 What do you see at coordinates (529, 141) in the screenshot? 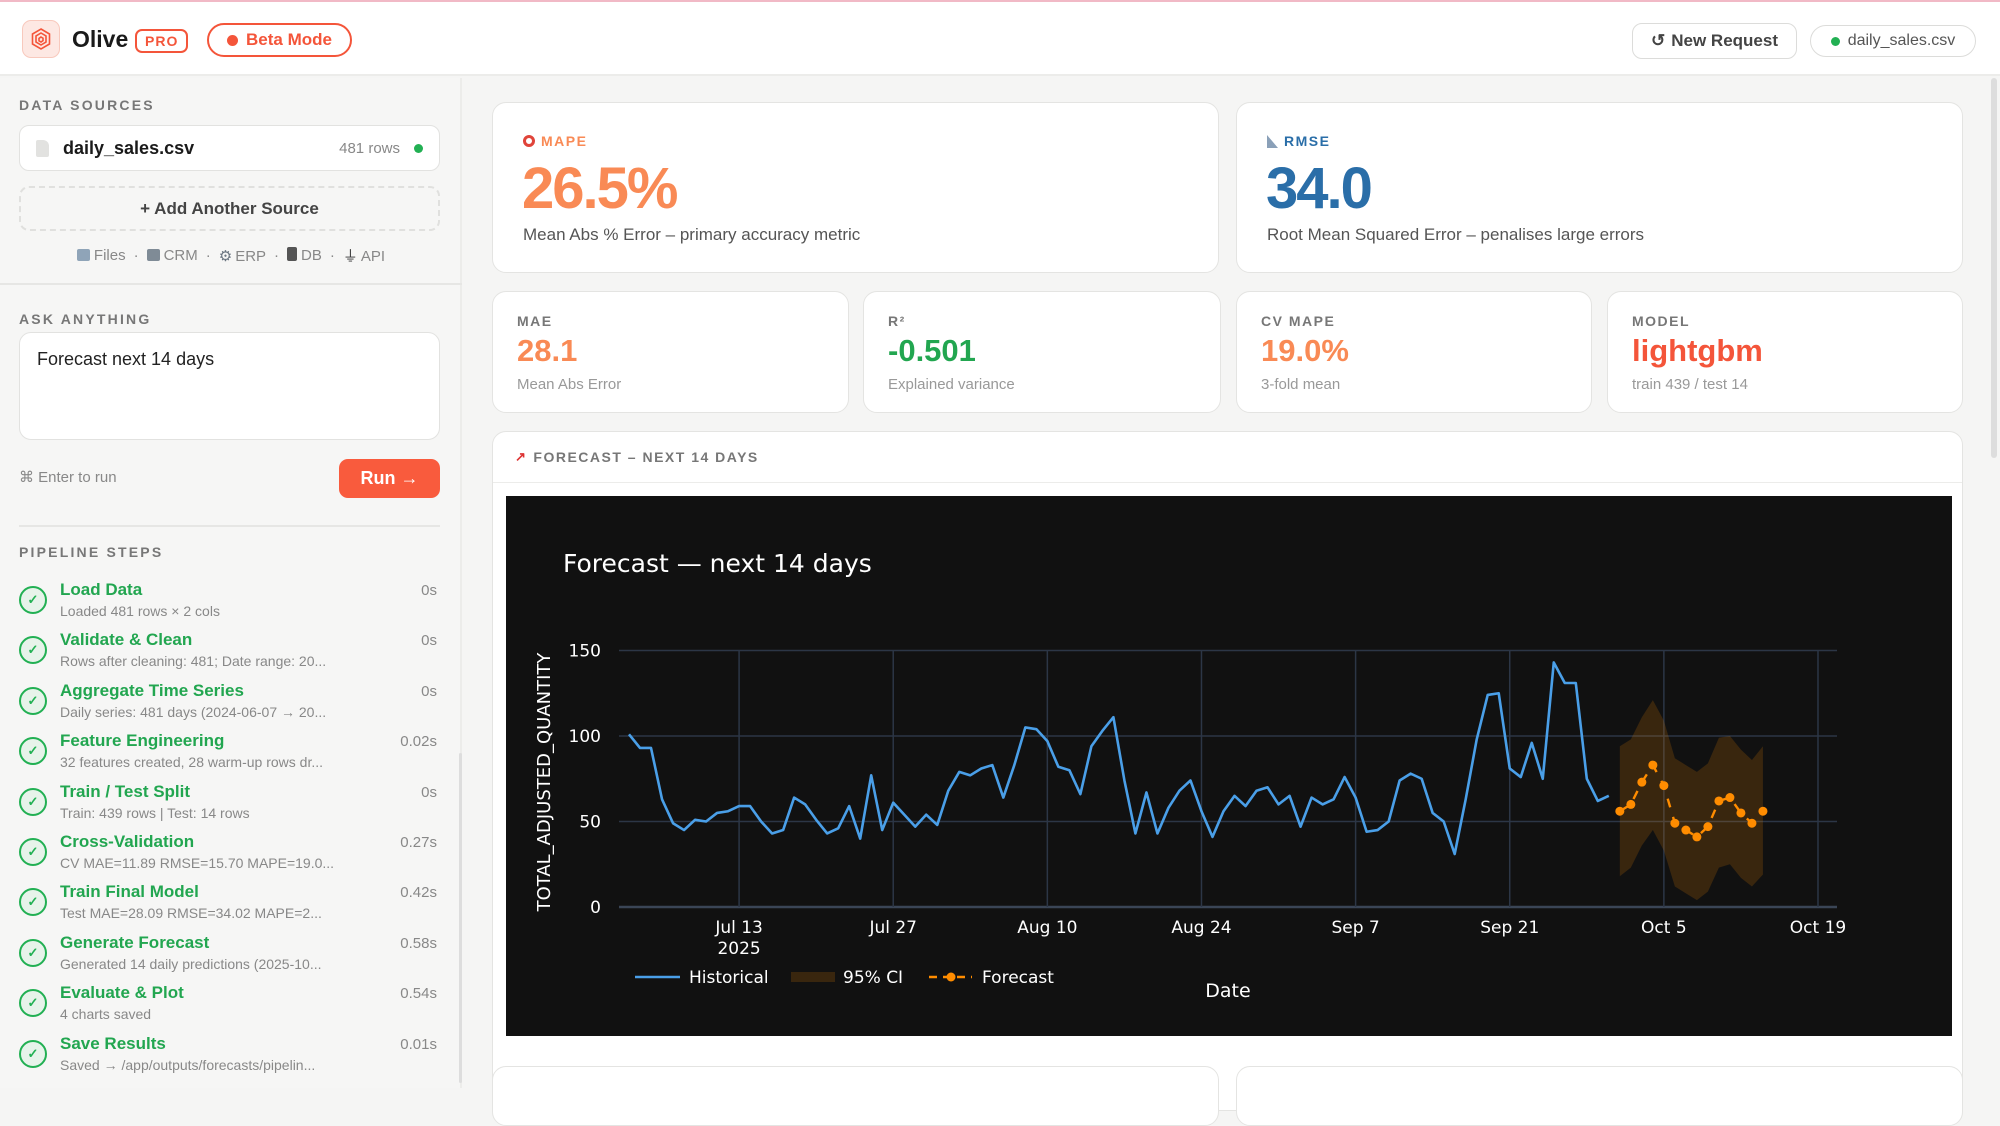
I see `target-icon` at bounding box center [529, 141].